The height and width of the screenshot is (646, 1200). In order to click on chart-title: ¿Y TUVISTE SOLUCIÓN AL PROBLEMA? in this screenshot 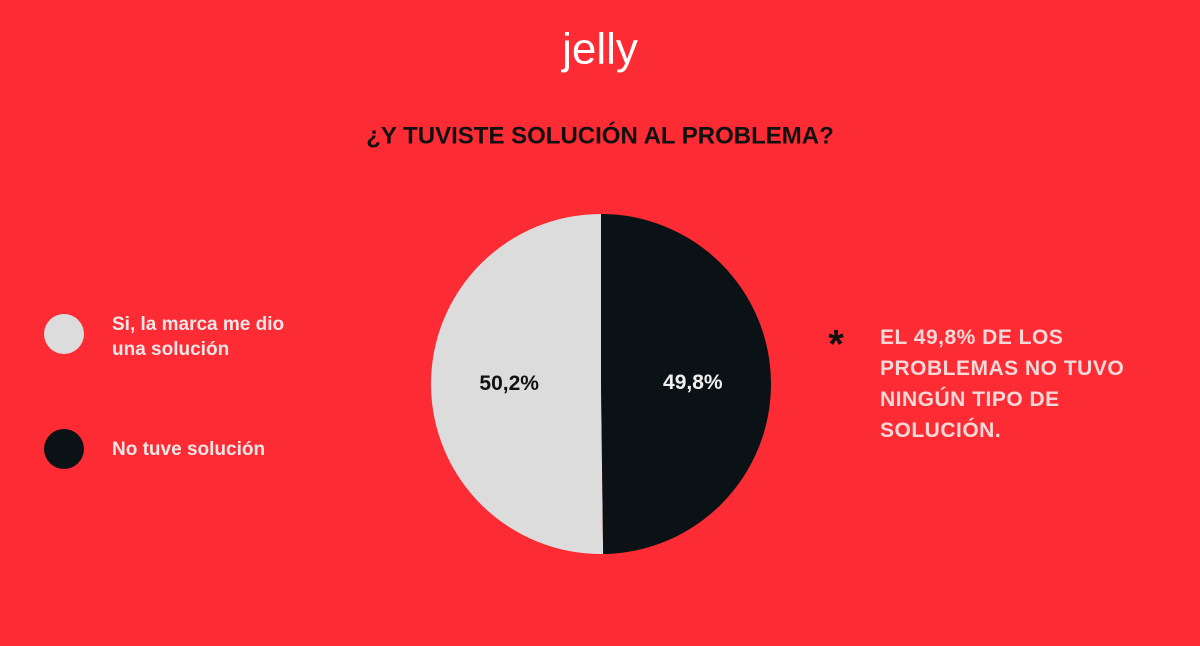, I will do `click(600, 135)`.